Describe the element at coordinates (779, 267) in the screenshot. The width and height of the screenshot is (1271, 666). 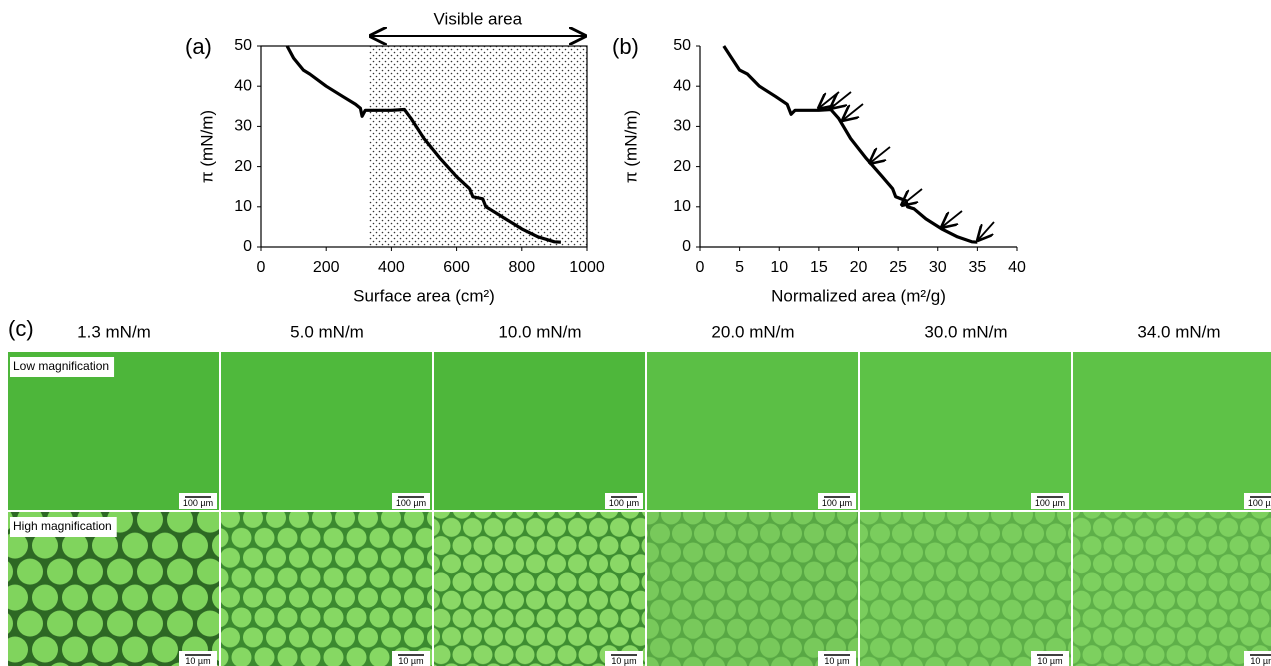
I see `x-tick-label: 10` at that location.